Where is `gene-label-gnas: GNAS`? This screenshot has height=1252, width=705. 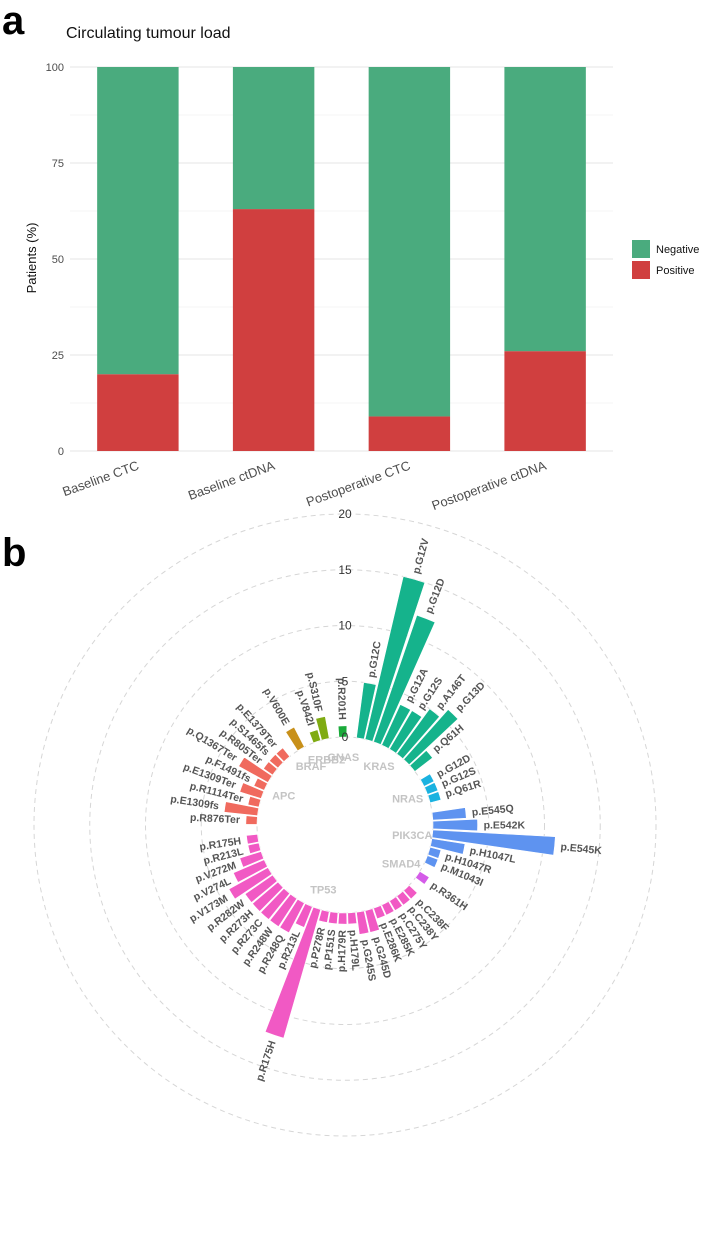
gene-label-gnas: GNAS is located at coordinates (343, 758).